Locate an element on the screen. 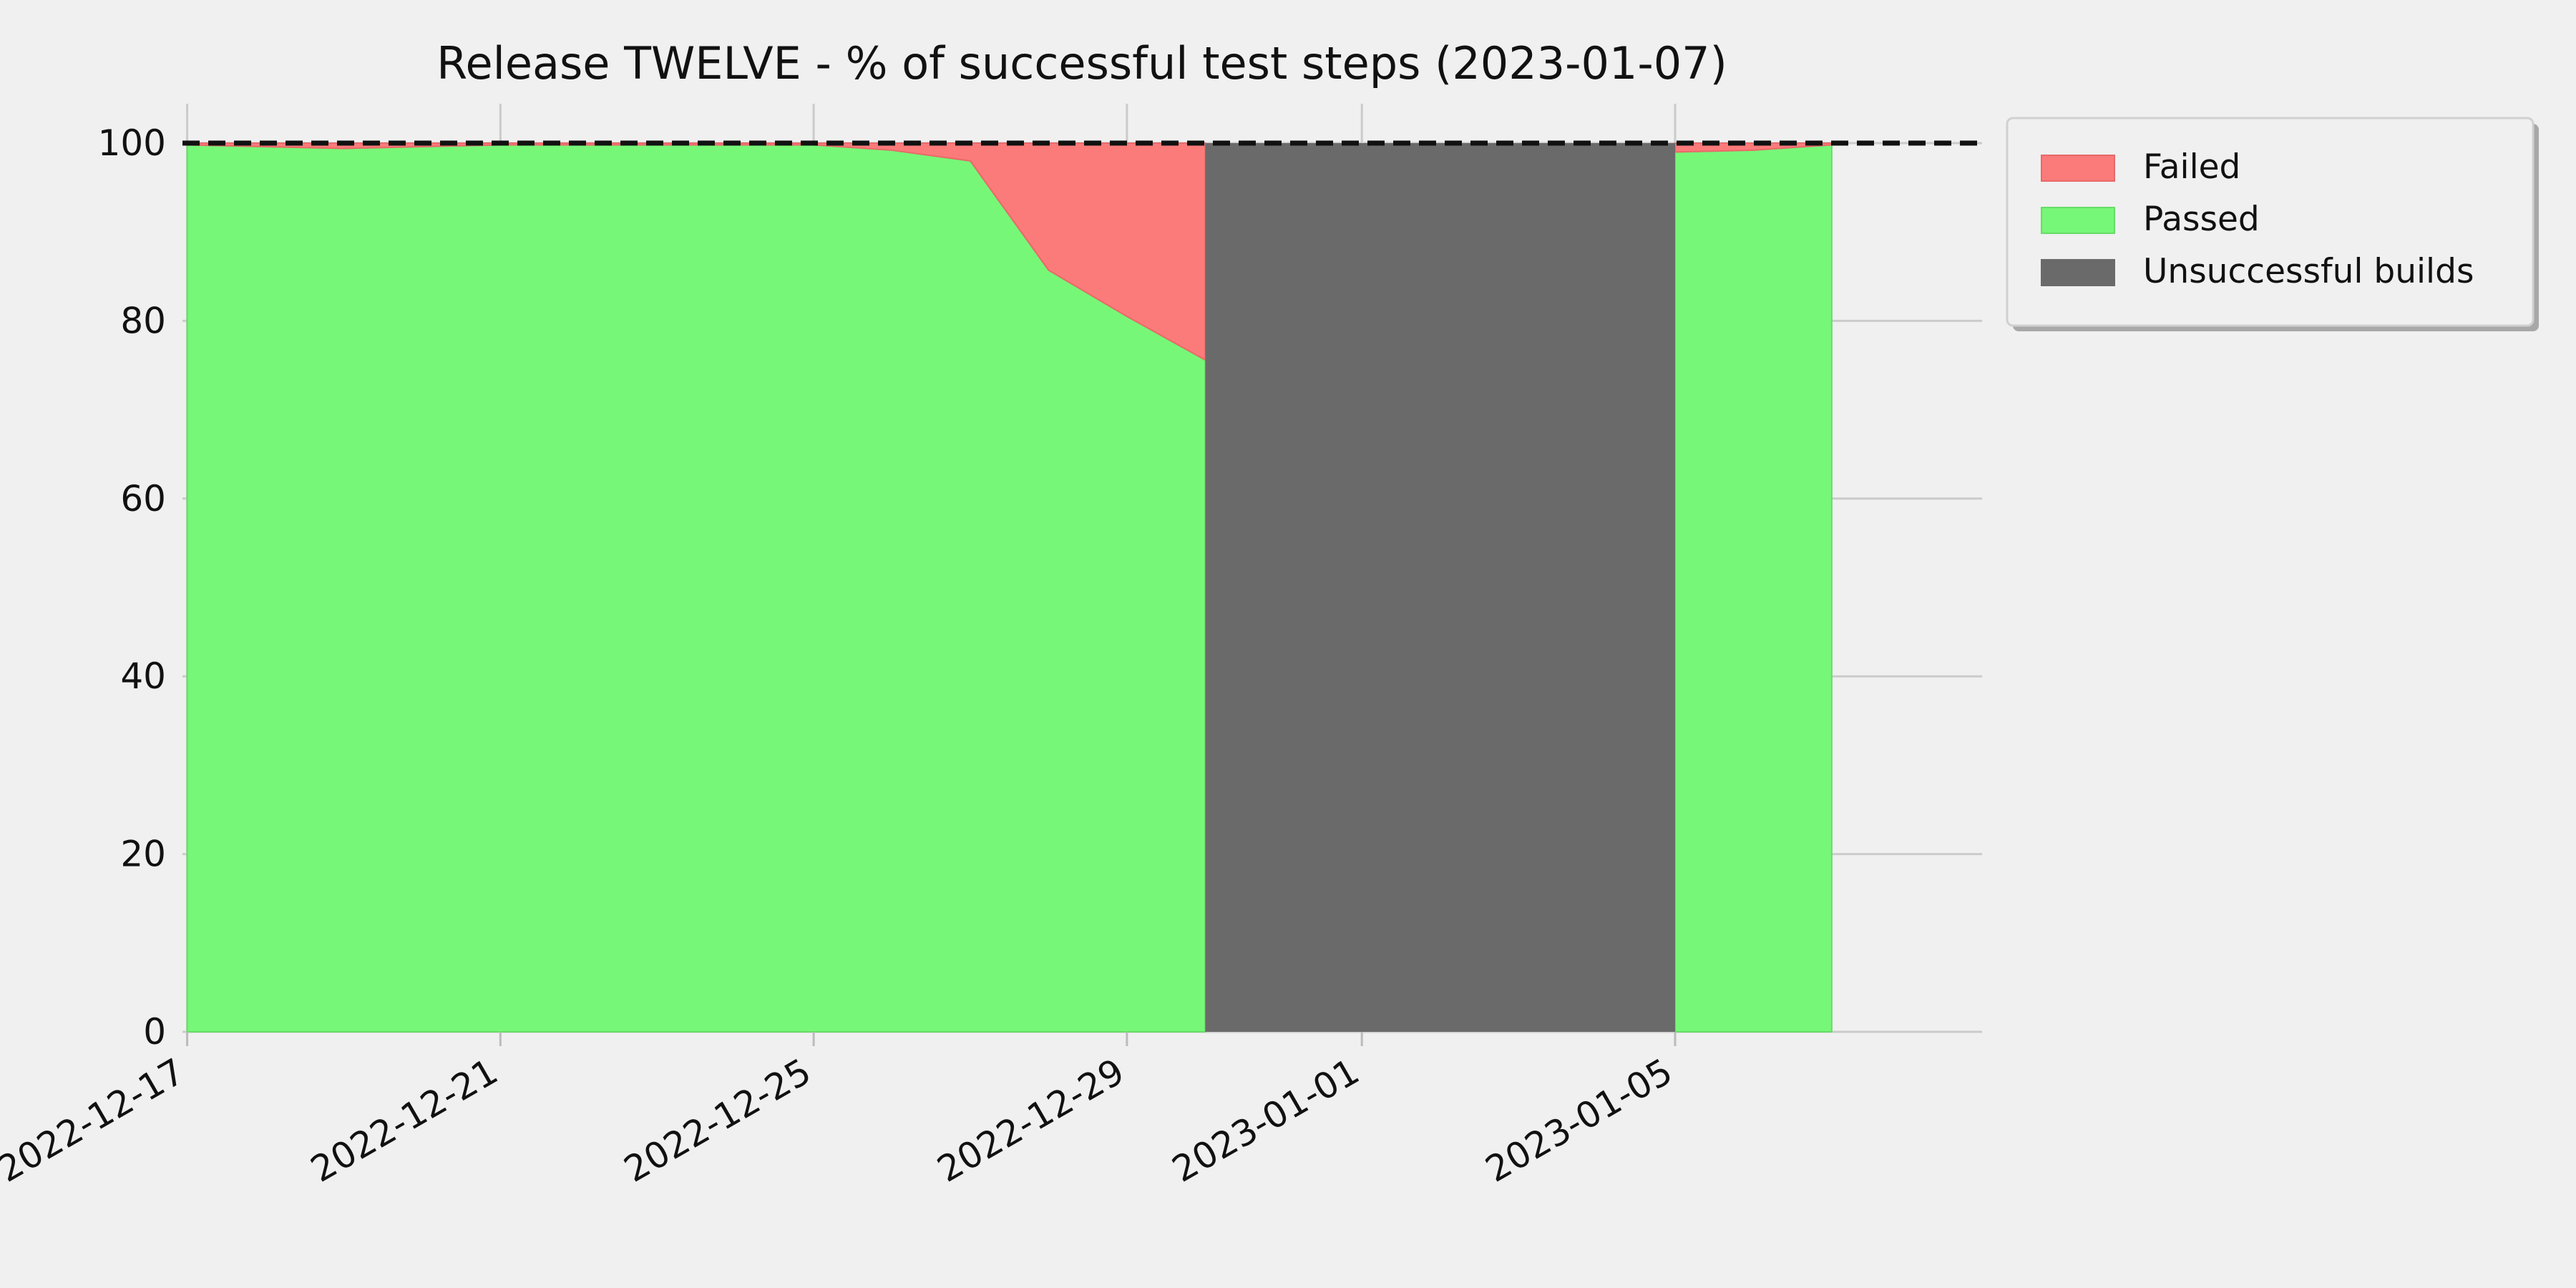 The width and height of the screenshot is (2576, 1288). y-tick-label: 40 is located at coordinates (143, 676).